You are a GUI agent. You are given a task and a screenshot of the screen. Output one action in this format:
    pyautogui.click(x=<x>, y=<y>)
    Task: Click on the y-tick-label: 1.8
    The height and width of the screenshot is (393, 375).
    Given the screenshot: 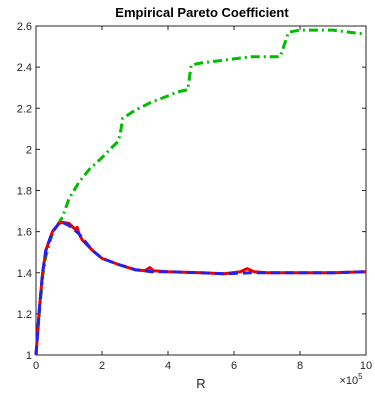 What is the action you would take?
    pyautogui.click(x=24, y=192)
    